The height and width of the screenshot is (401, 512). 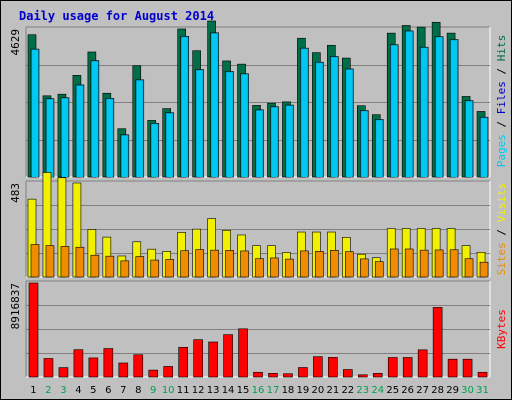 What do you see at coordinates (501, 203) in the screenshot?
I see `visits-panel-legend-visits: Visits` at bounding box center [501, 203].